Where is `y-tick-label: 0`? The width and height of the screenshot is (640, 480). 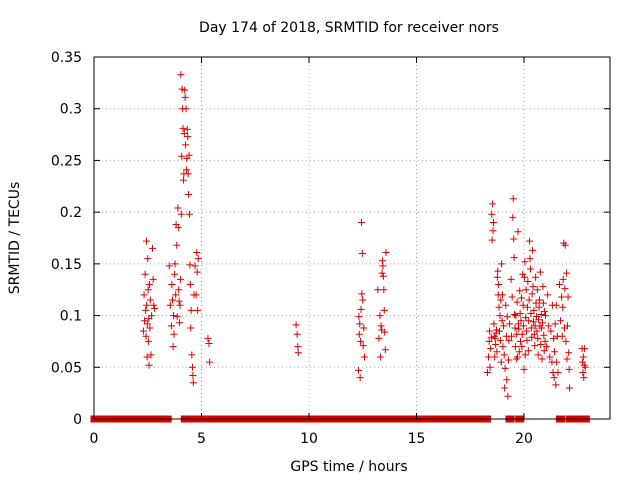
y-tick-label: 0 is located at coordinates (77, 420).